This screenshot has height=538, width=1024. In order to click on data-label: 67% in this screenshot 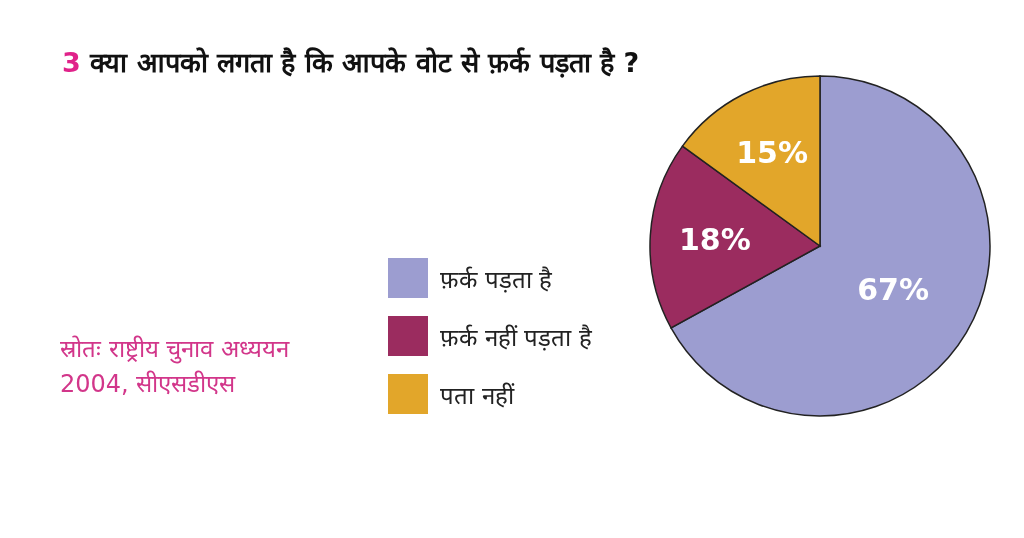, I will do `click(893, 290)`.